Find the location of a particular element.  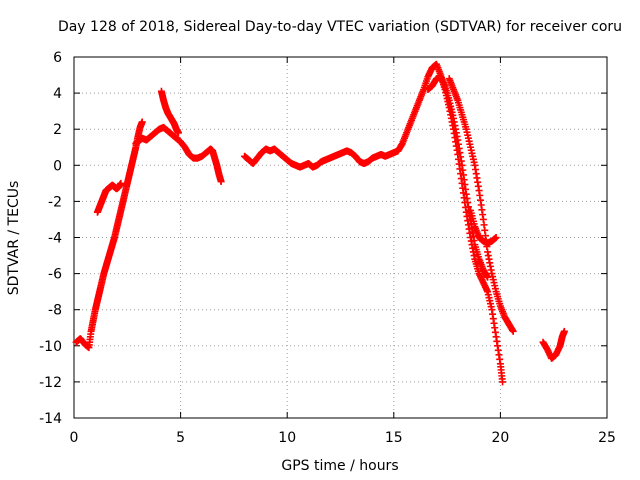

y-tick-label: -4 is located at coordinates (55, 239).